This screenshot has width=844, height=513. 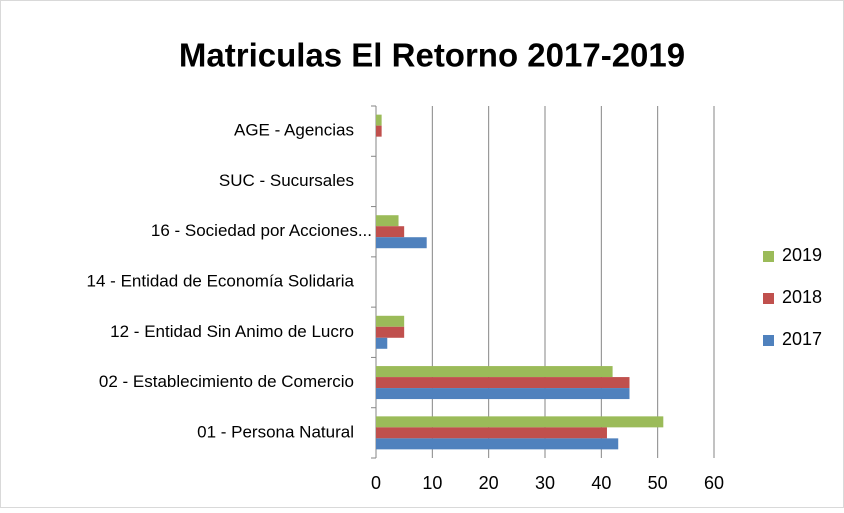 What do you see at coordinates (601, 483) in the screenshot?
I see `x-tick-label: 40` at bounding box center [601, 483].